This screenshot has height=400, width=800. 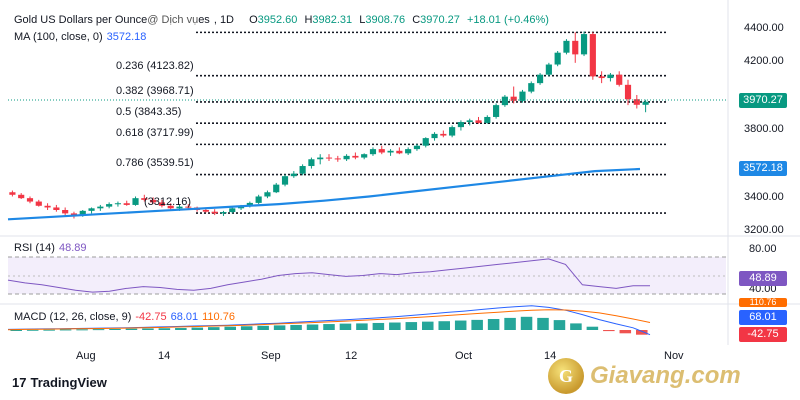 What do you see at coordinates (763, 302) in the screenshot?
I see `macd-hist-badge: 110.76` at bounding box center [763, 302].